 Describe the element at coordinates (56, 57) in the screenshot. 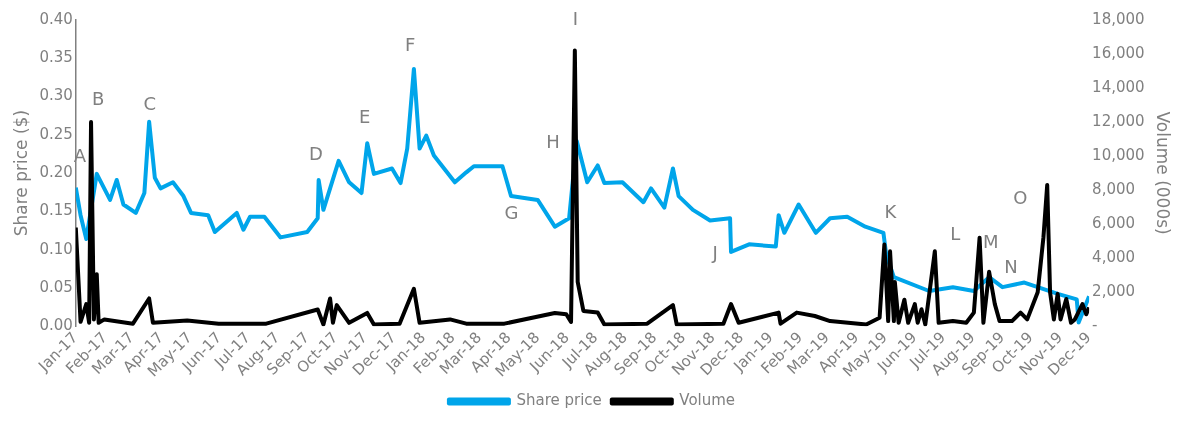

I see `y-tick-label: 0.35` at that location.